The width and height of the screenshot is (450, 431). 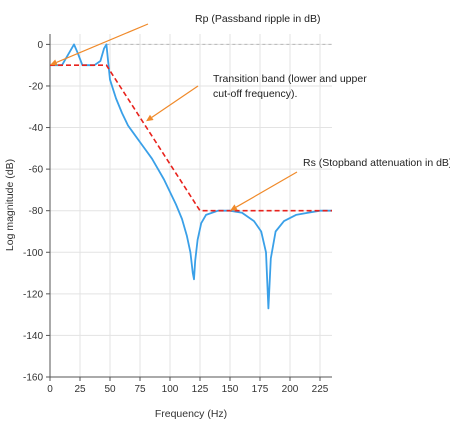 What do you see at coordinates (290, 389) in the screenshot?
I see `x-tick-label: 200` at bounding box center [290, 389].